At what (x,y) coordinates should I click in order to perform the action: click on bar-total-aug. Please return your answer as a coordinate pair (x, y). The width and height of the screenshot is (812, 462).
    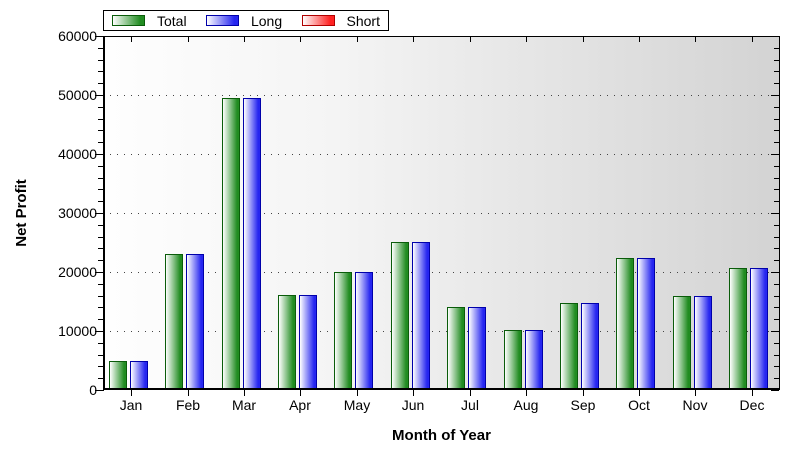
    Looking at the image, I should click on (513, 360).